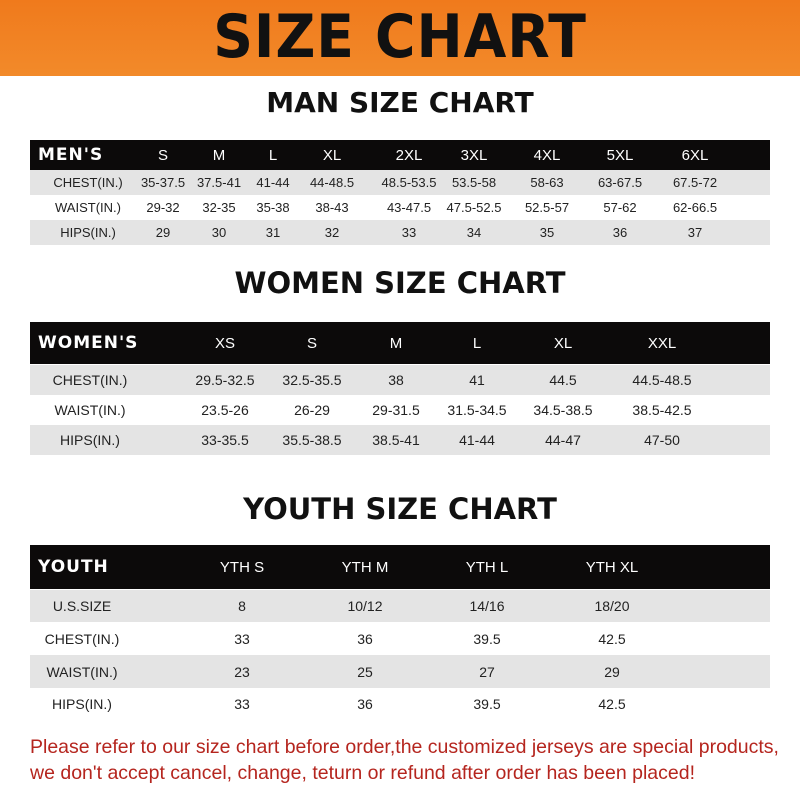 Image resolution: width=800 pixels, height=800 pixels. I want to click on table-cell: 57-62, so click(620, 207).